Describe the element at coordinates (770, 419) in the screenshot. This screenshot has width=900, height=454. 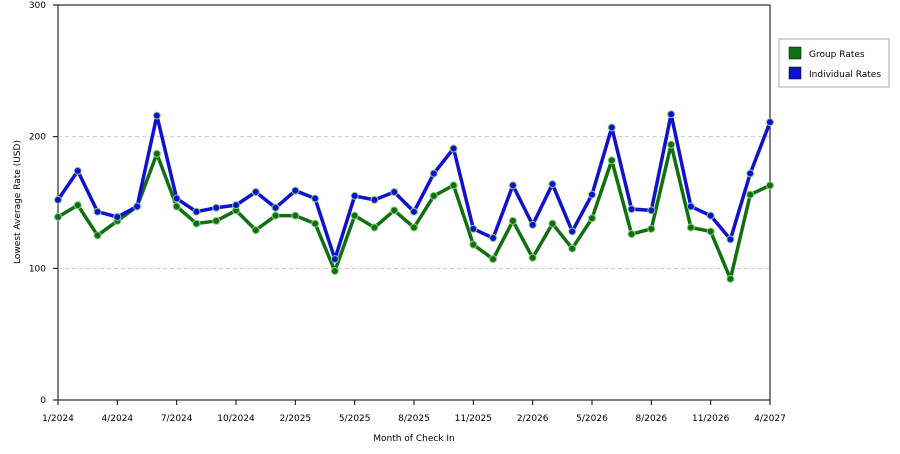
I see `x-tick-label: 4/2027` at that location.